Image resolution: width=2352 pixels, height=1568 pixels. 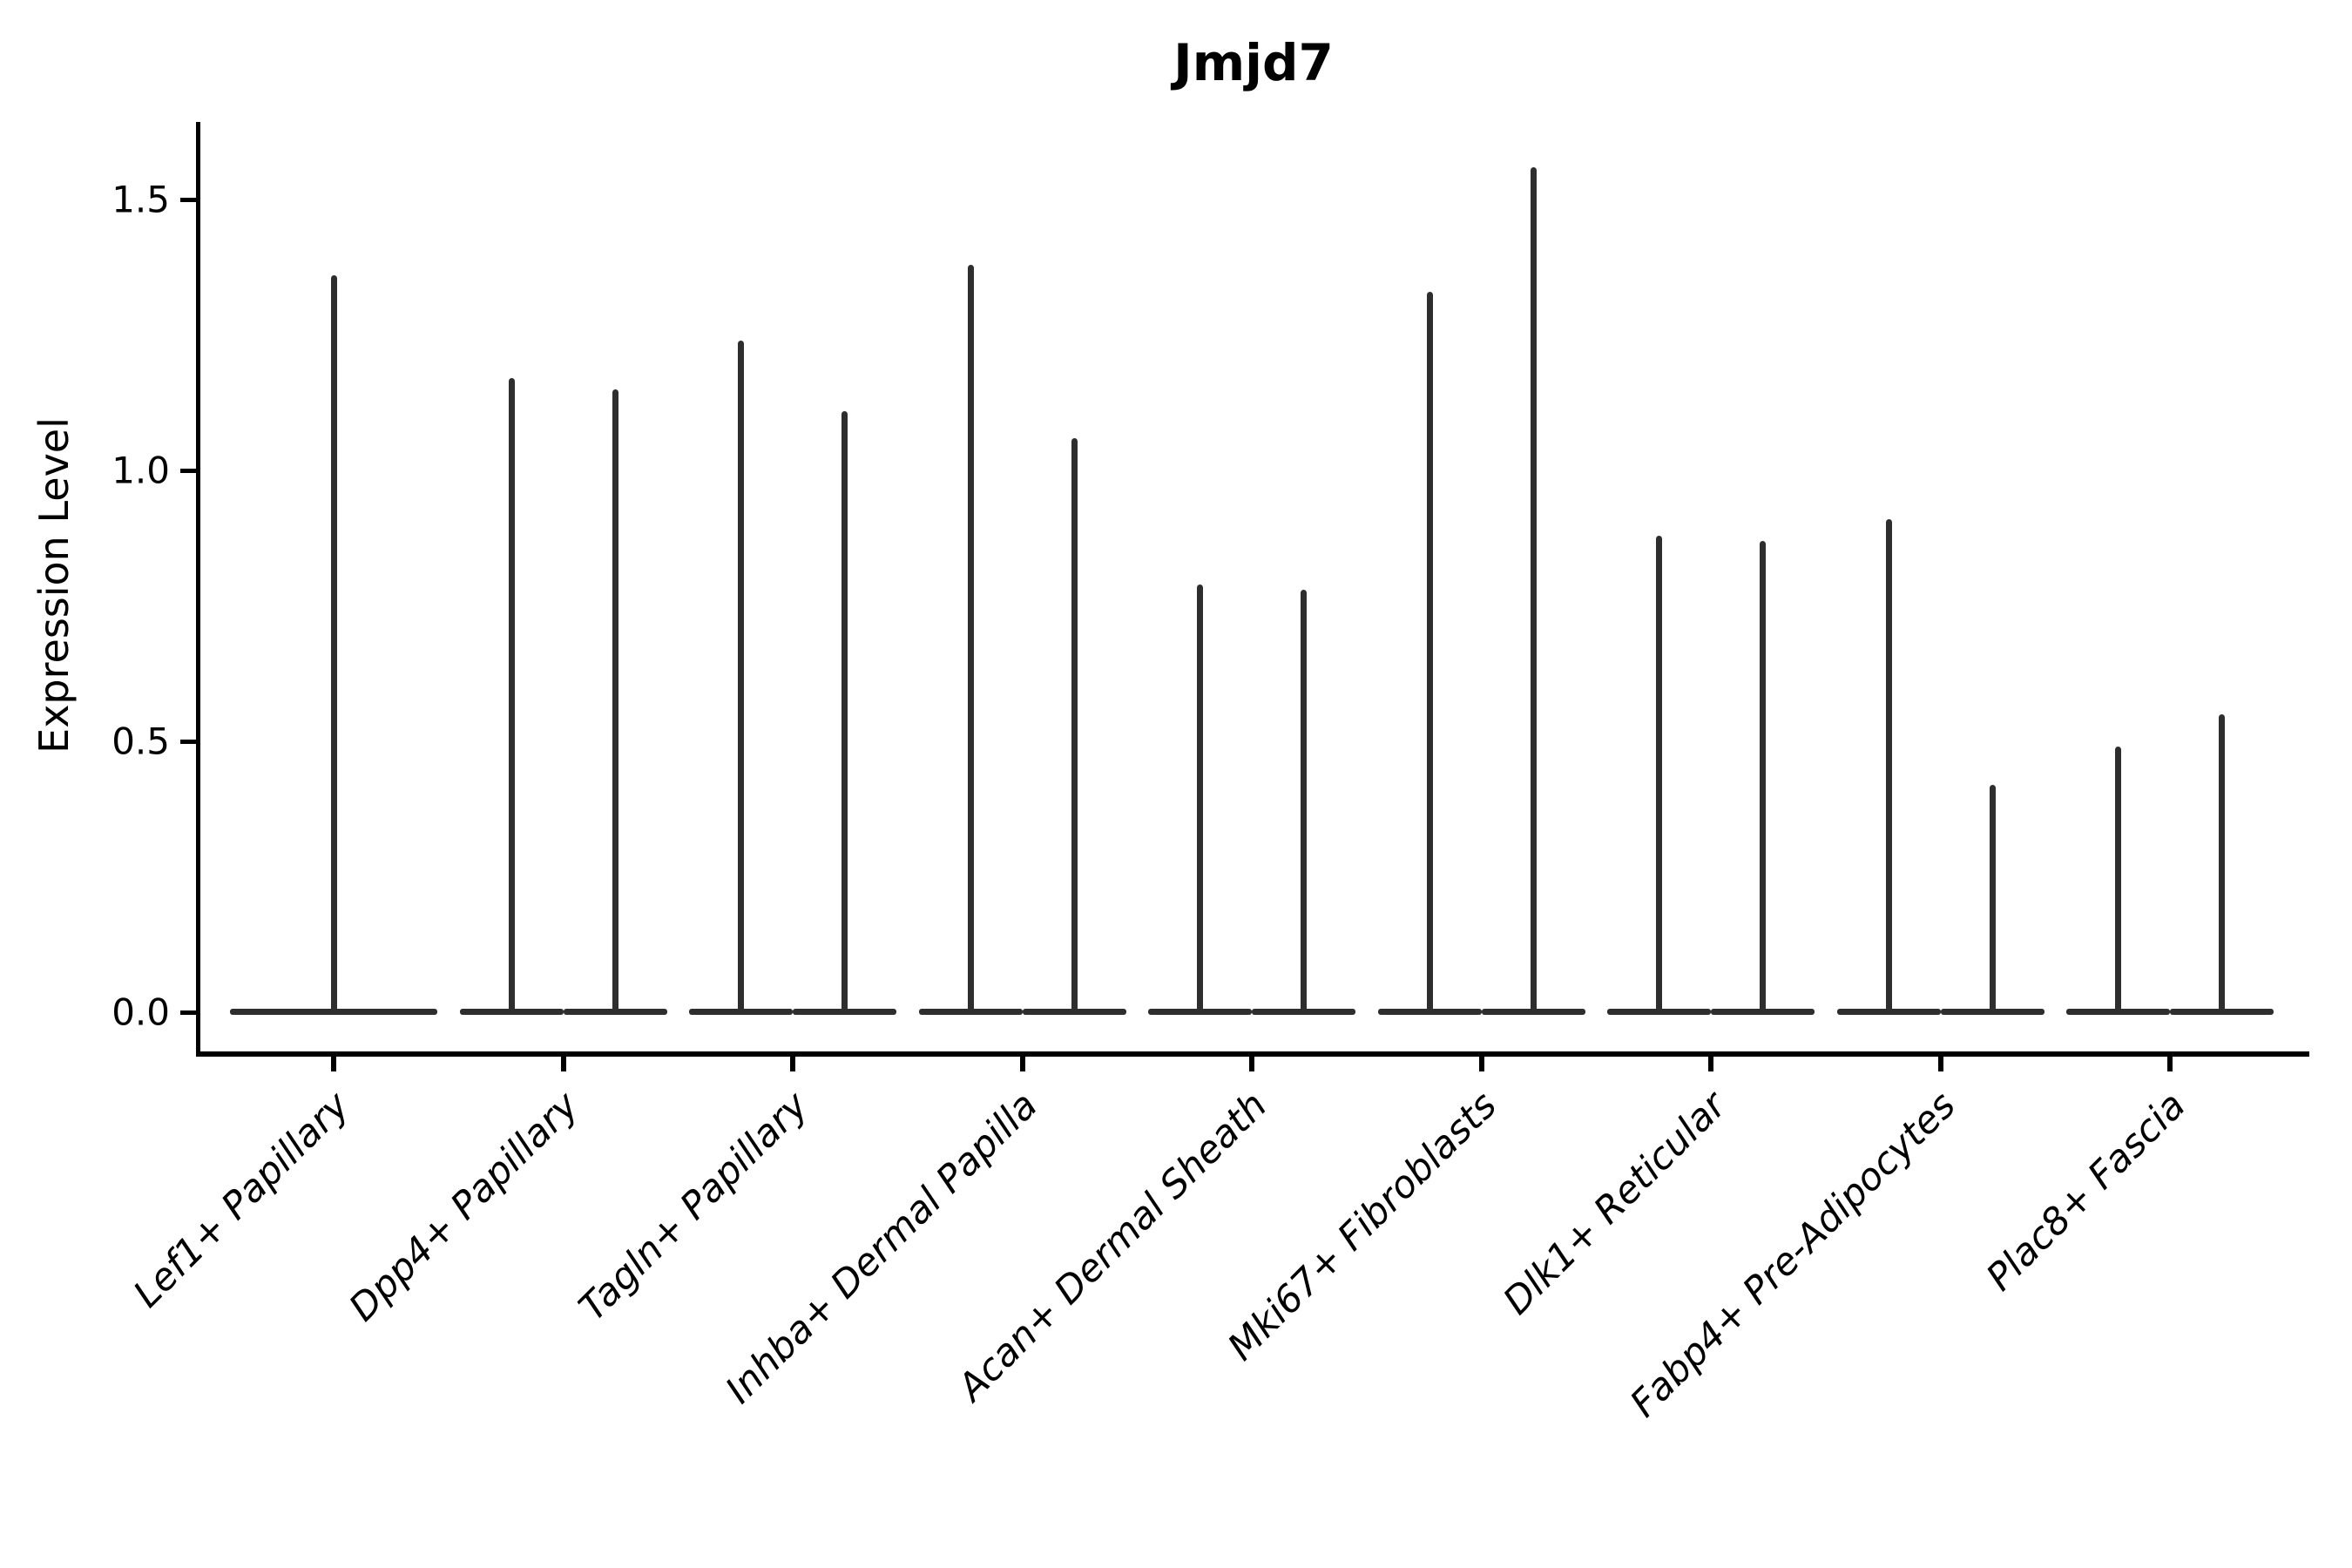 I want to click on chart-title: Jmjd7, so click(x=1253, y=62).